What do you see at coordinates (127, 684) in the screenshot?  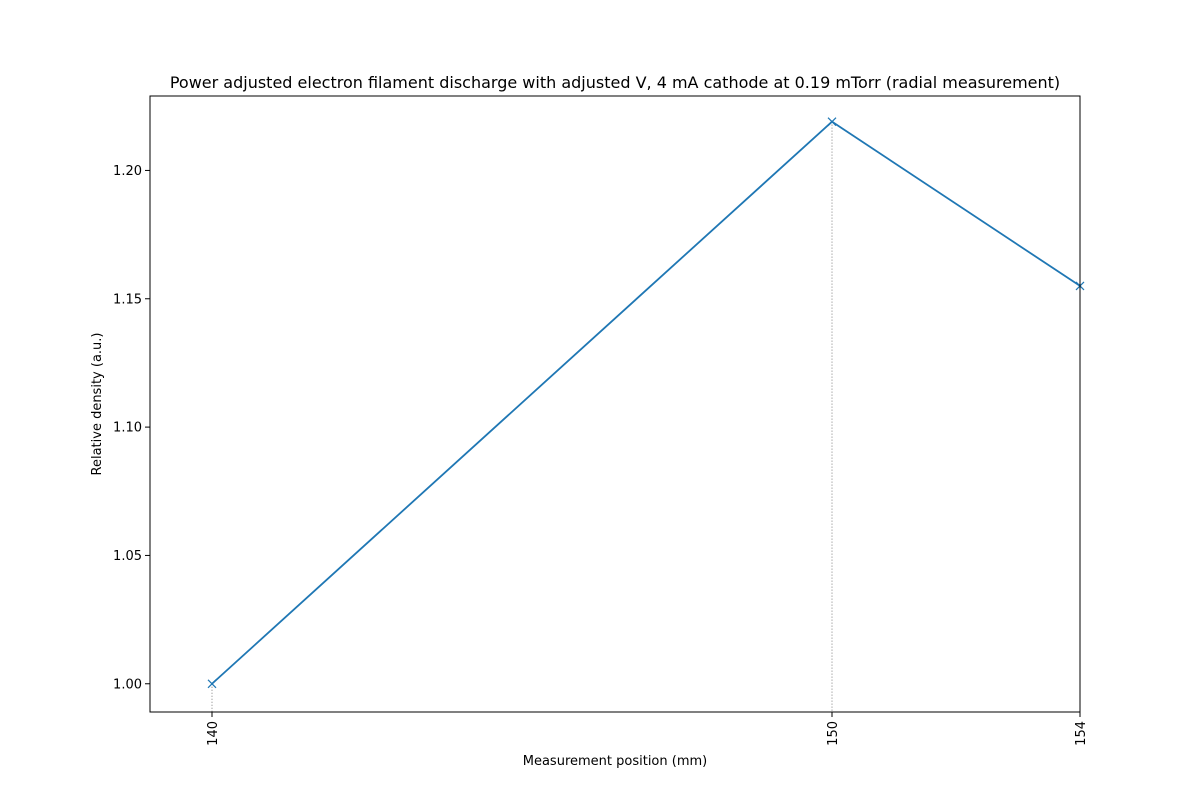 I see `y-tick-label-0: 1.00` at bounding box center [127, 684].